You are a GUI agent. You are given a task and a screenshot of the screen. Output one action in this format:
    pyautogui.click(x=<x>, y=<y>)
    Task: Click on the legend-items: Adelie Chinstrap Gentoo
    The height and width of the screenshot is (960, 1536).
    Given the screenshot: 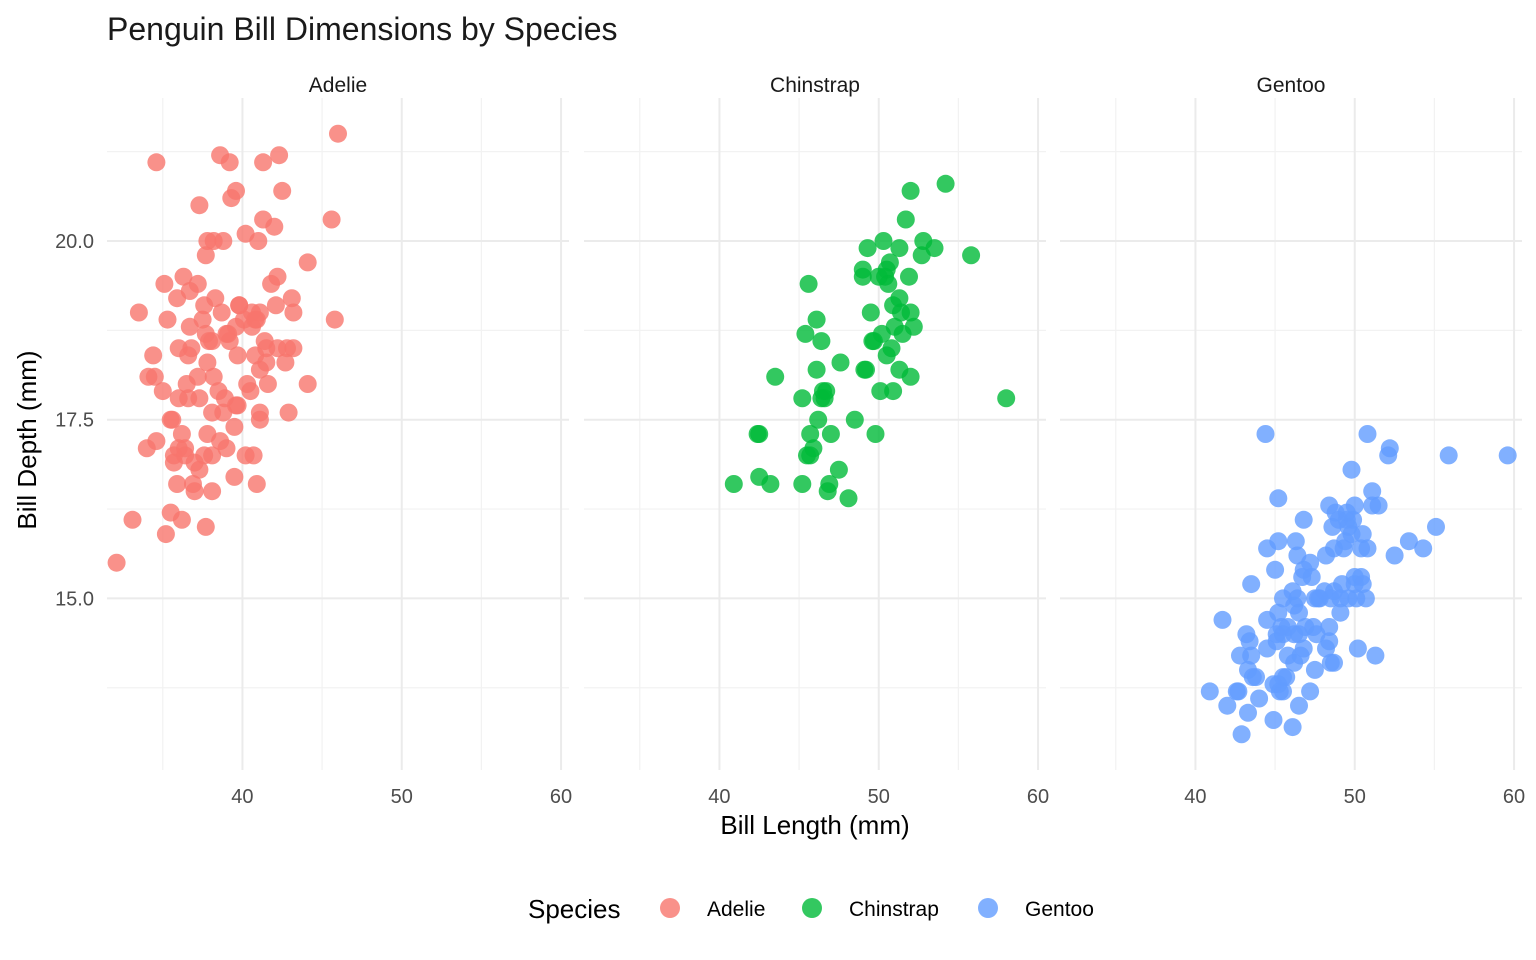 What is the action you would take?
    pyautogui.click(x=877, y=909)
    